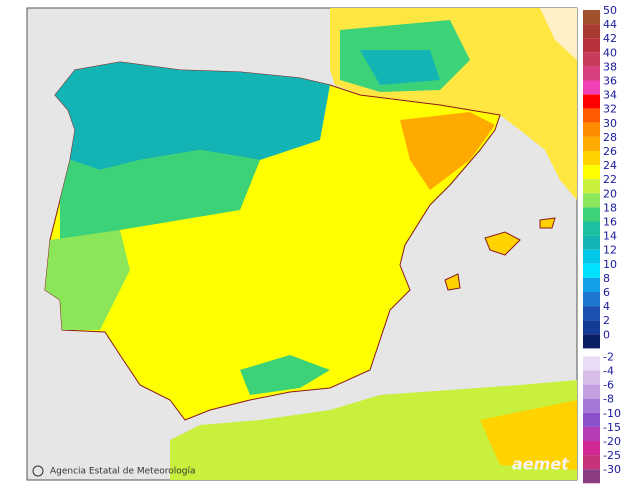  What do you see at coordinates (608, 371) in the screenshot?
I see `legend-label: -4` at bounding box center [608, 371].